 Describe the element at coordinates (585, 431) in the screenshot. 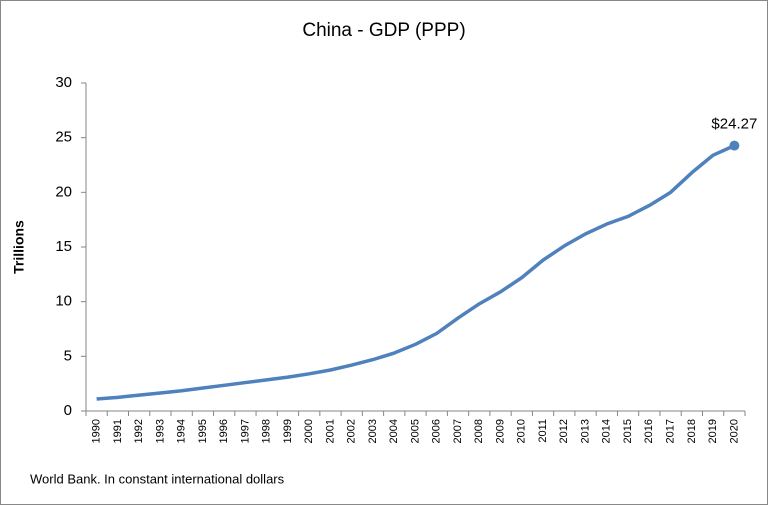

I see `x-tick-label: 2013` at that location.